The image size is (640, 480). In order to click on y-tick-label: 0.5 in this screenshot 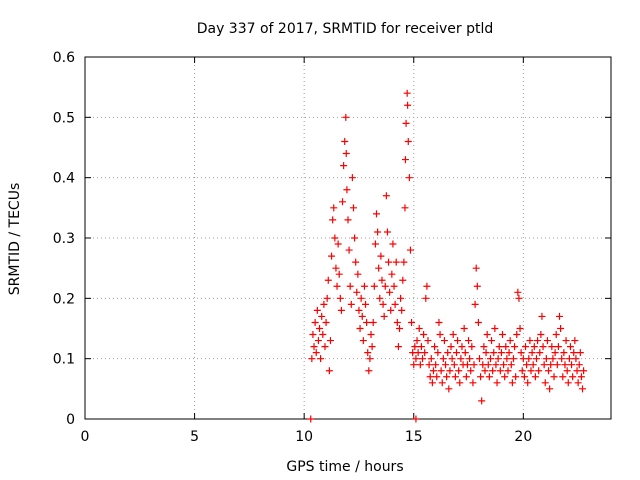, I will do `click(64, 118)`.